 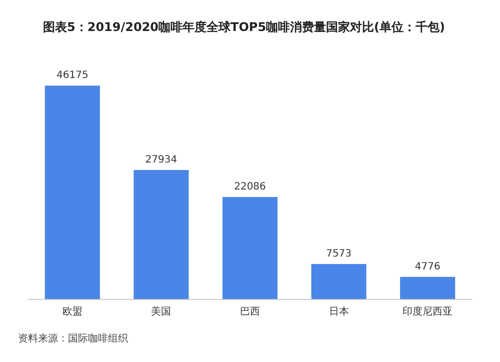 What do you see at coordinates (72, 76) in the screenshot?
I see `data-label: 46175` at bounding box center [72, 76].